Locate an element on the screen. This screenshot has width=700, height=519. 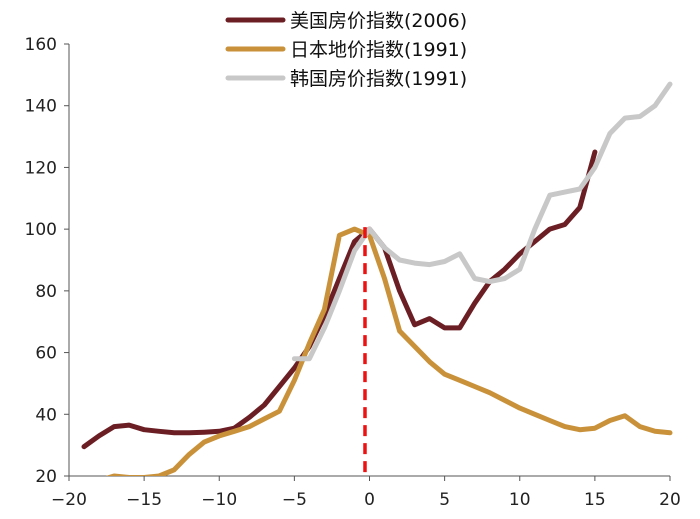
y-tick-label: 120 is located at coordinates (41, 168).